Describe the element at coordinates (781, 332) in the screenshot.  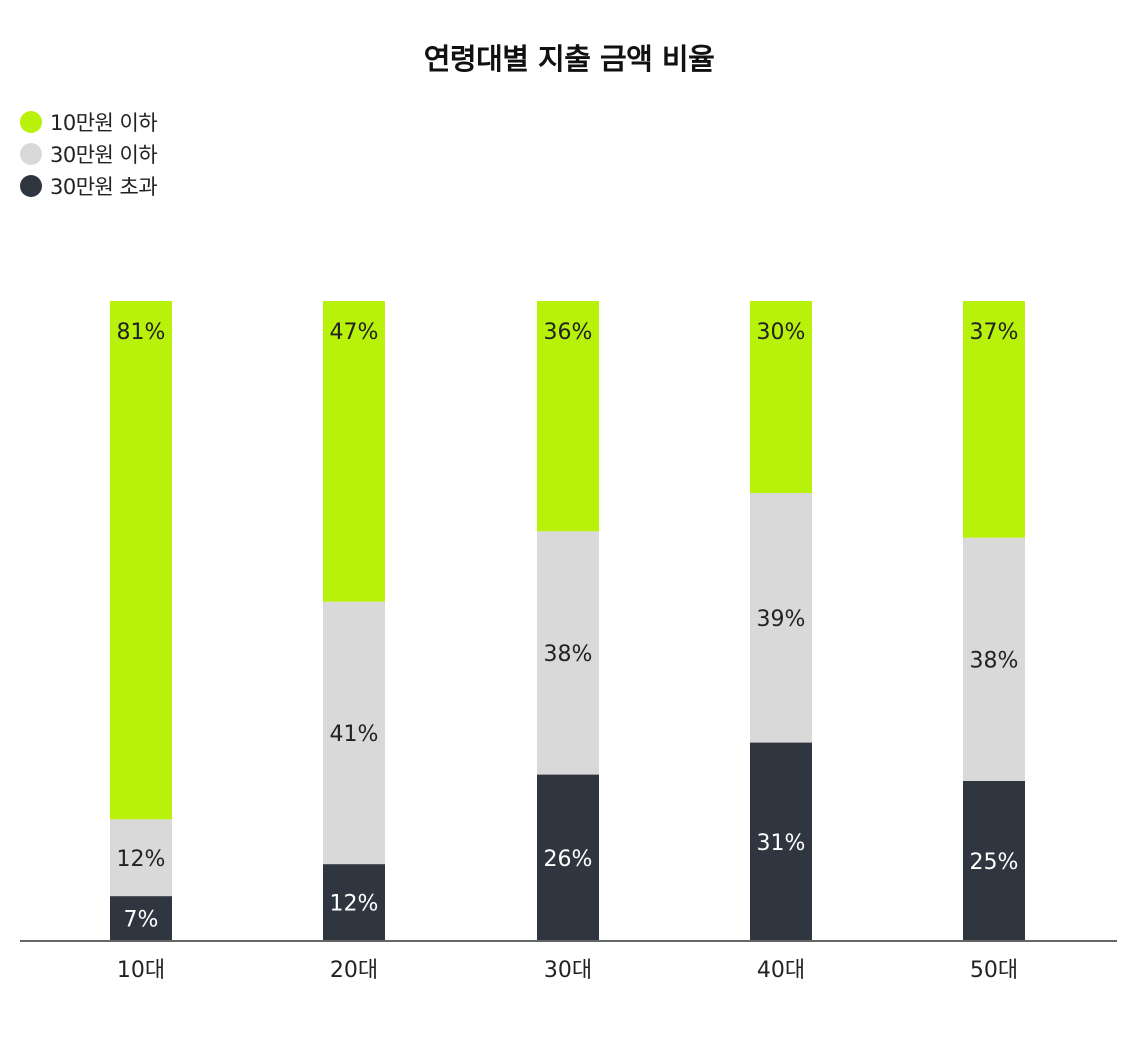
I see `data-label: 30%` at that location.